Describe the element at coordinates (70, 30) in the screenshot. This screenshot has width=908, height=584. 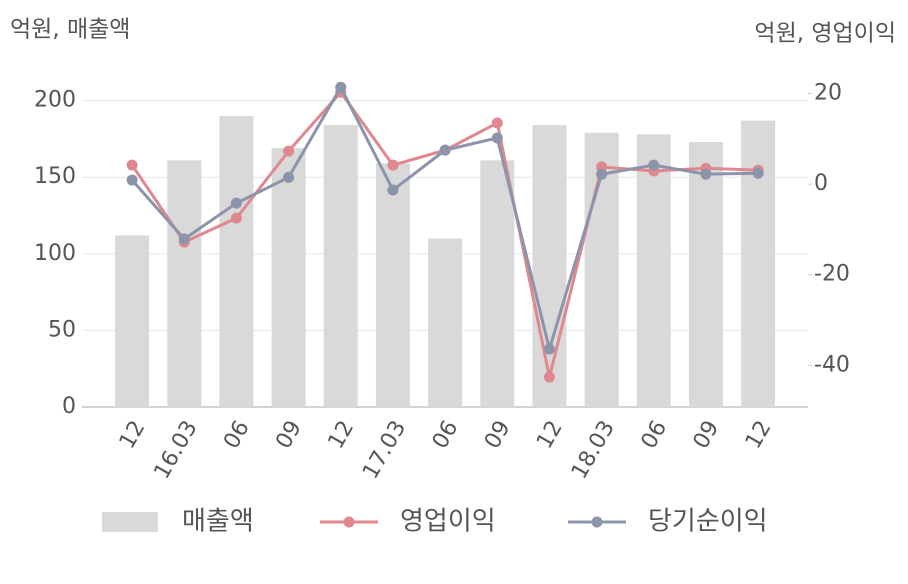
I see `y-axis-title: 억원, 매출액` at that location.